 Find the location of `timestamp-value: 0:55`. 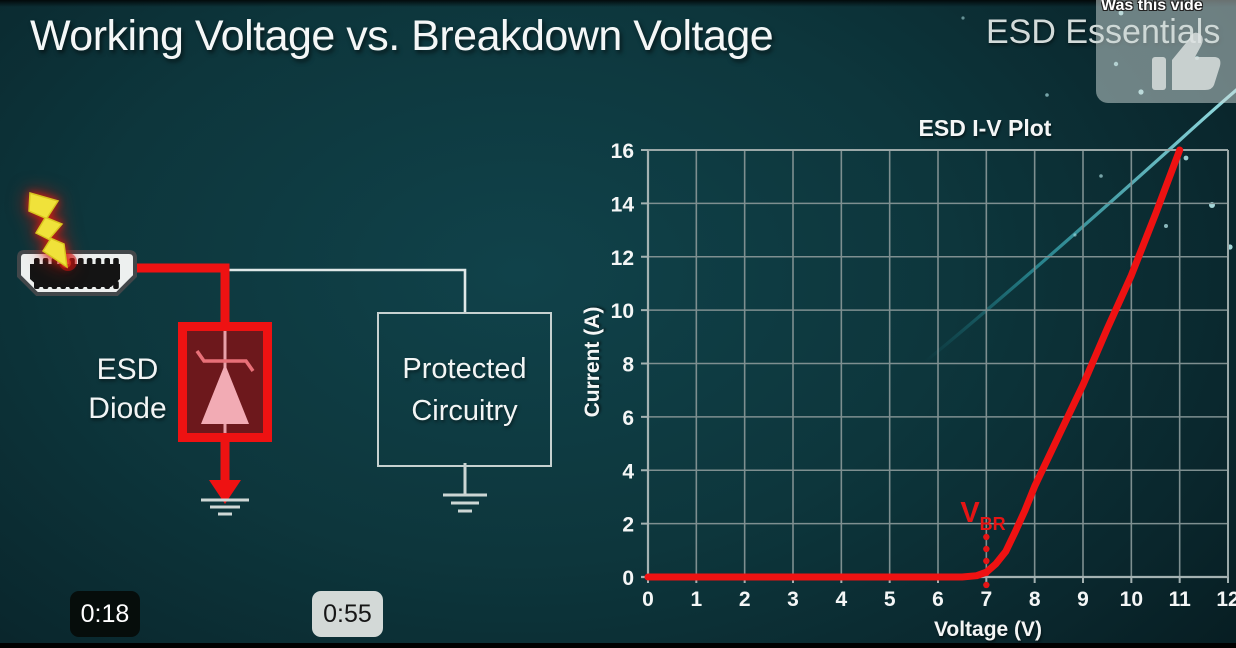

timestamp-value: 0:55 is located at coordinates (347, 613).